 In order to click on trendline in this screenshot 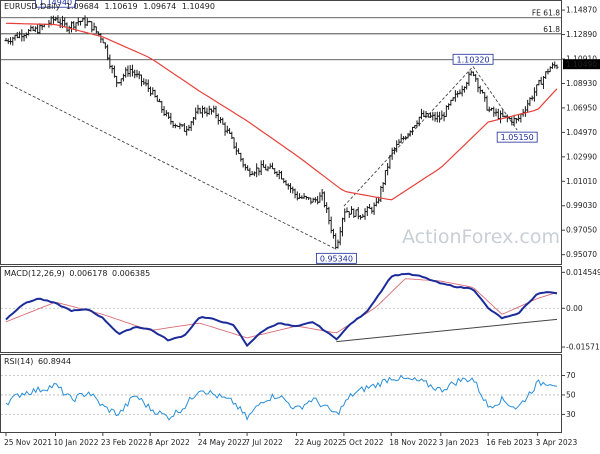, I will do `click(408, 136)`.